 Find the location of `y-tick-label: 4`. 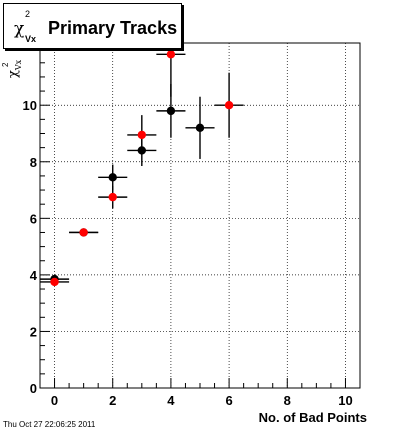

y-tick-label: 4 is located at coordinates (34, 275).